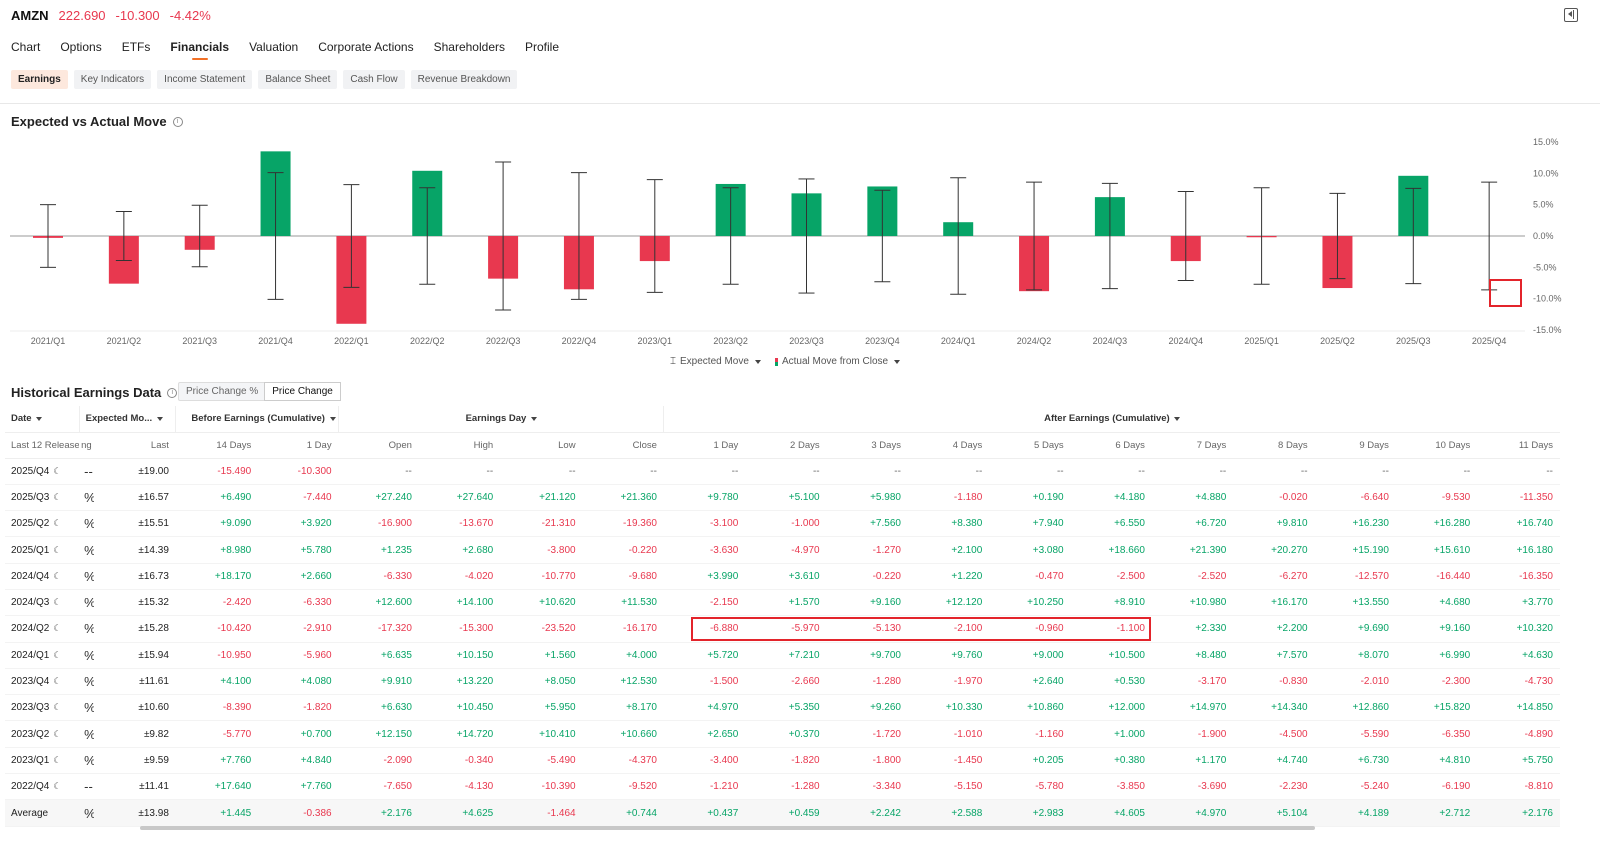  Describe the element at coordinates (1192, 576) in the screenshot. I see `table-cell: -2.520` at that location.